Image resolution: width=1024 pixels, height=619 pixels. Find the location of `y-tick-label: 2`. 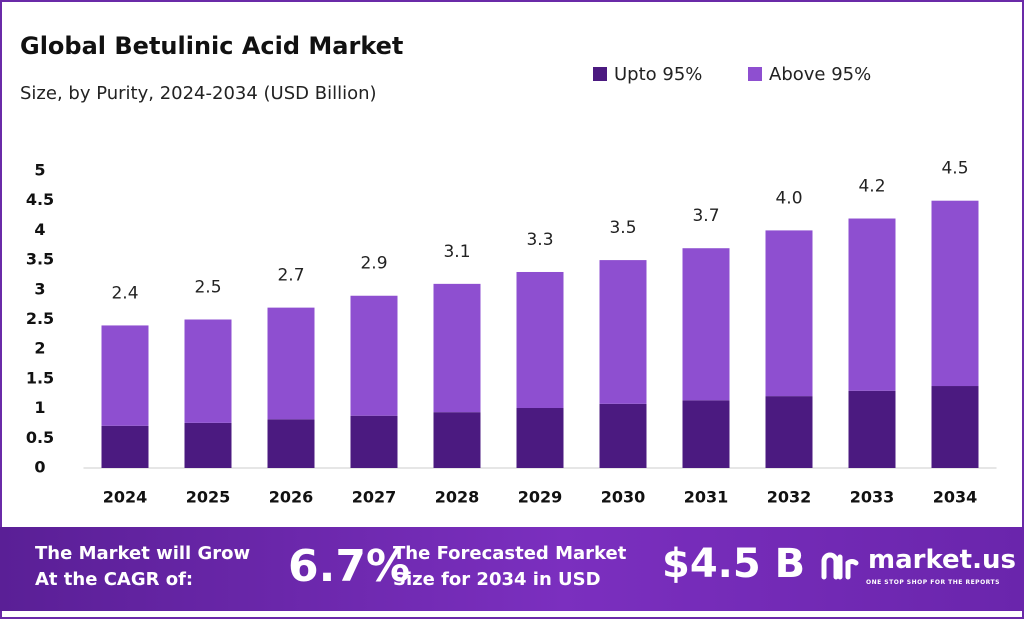

y-tick-label: 2 is located at coordinates (39, 348).